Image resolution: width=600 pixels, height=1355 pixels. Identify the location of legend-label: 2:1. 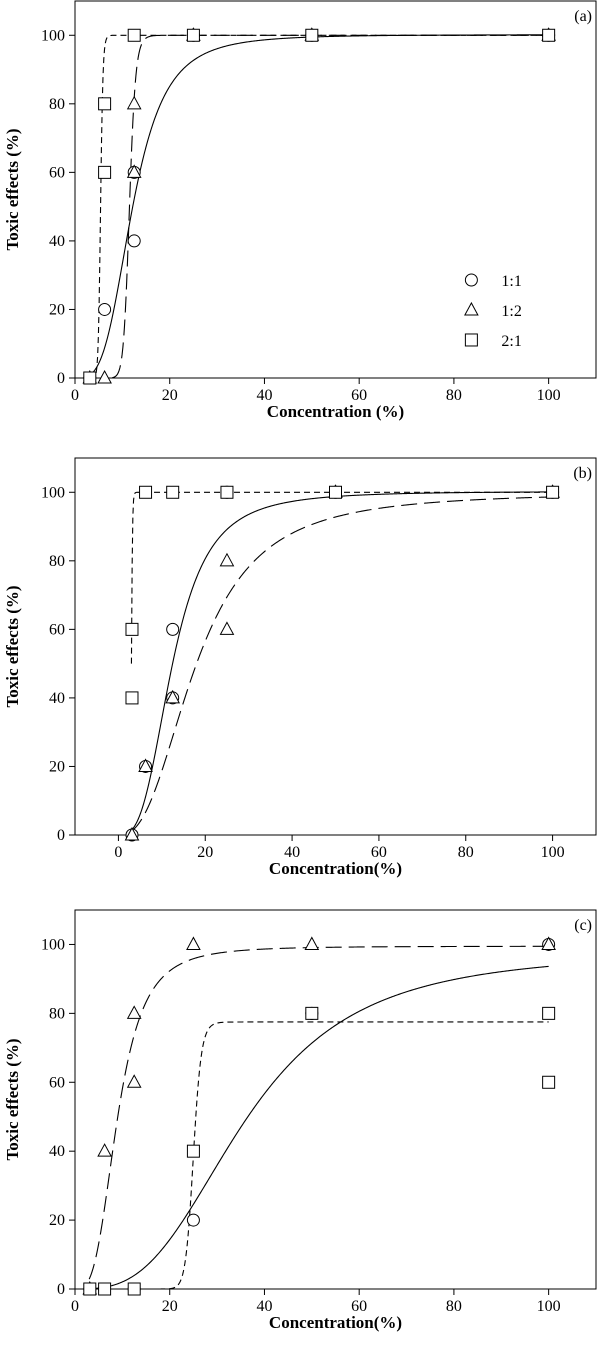
(511, 341).